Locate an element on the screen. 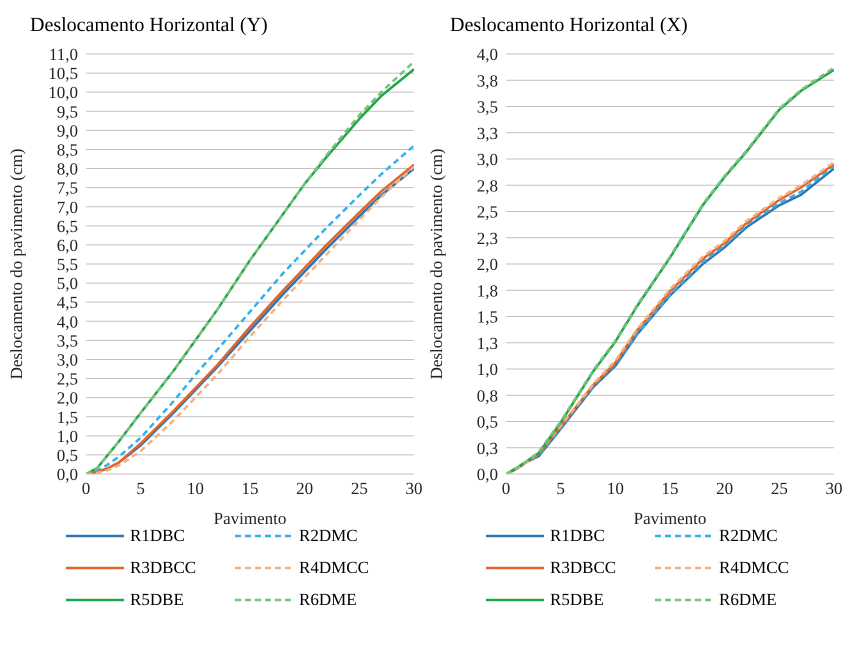 The image size is (857, 656). y-tick-label: 0,8 is located at coordinates (487, 396).